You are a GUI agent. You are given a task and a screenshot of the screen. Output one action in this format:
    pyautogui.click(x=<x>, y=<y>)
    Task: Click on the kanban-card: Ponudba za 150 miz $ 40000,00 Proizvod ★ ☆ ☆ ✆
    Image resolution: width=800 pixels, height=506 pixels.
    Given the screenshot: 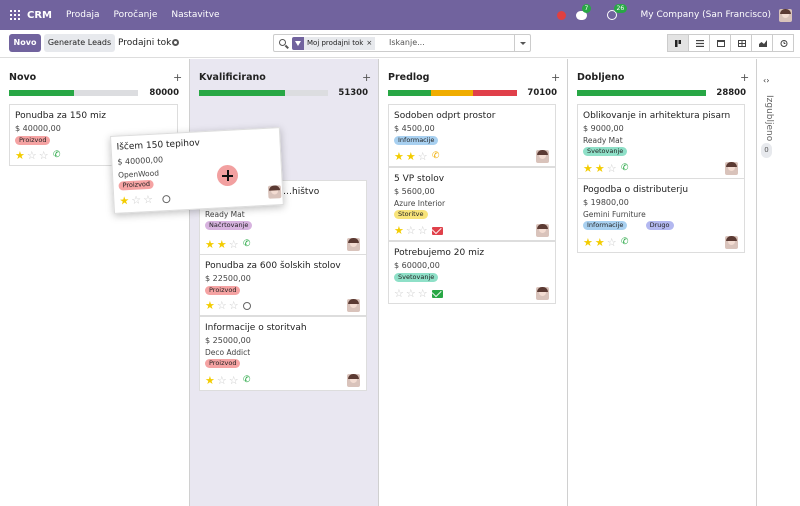 What is the action you would take?
    pyautogui.click(x=93, y=135)
    